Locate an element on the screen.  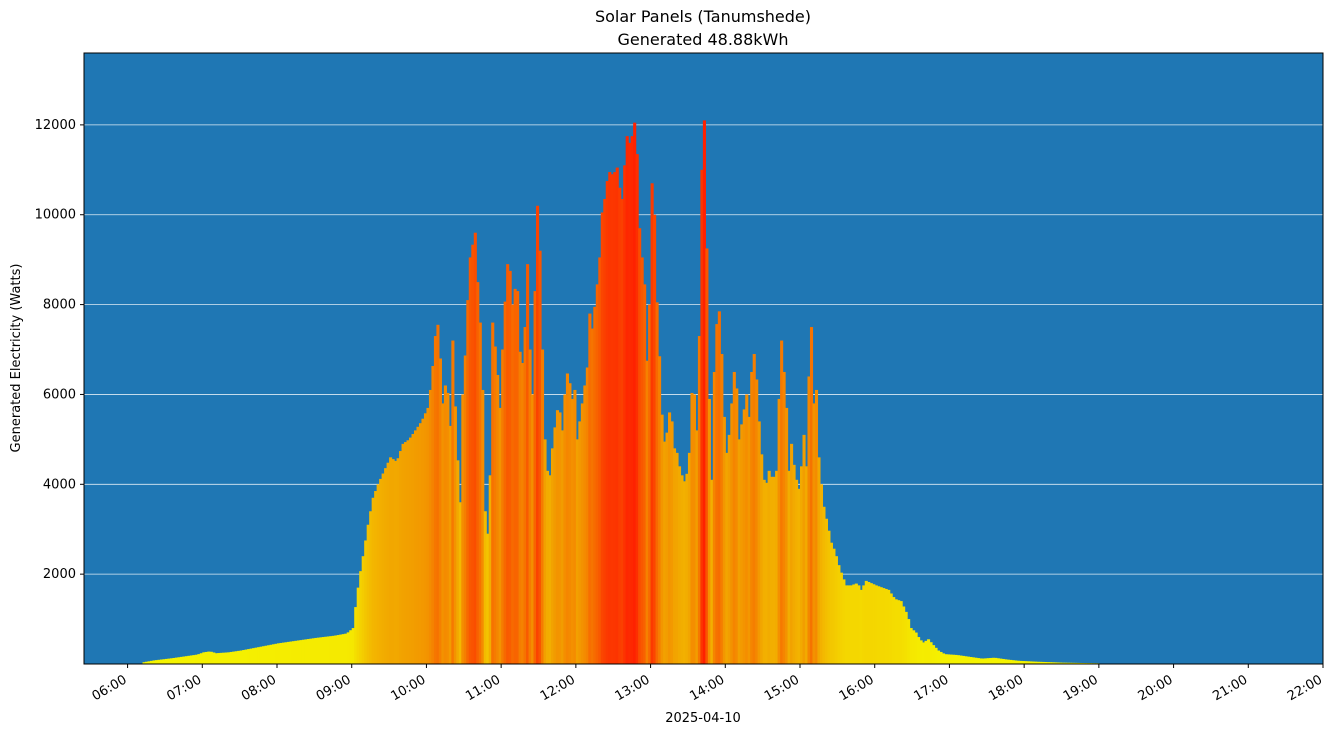
x-tick-label: 07:00 is located at coordinates (184, 688).